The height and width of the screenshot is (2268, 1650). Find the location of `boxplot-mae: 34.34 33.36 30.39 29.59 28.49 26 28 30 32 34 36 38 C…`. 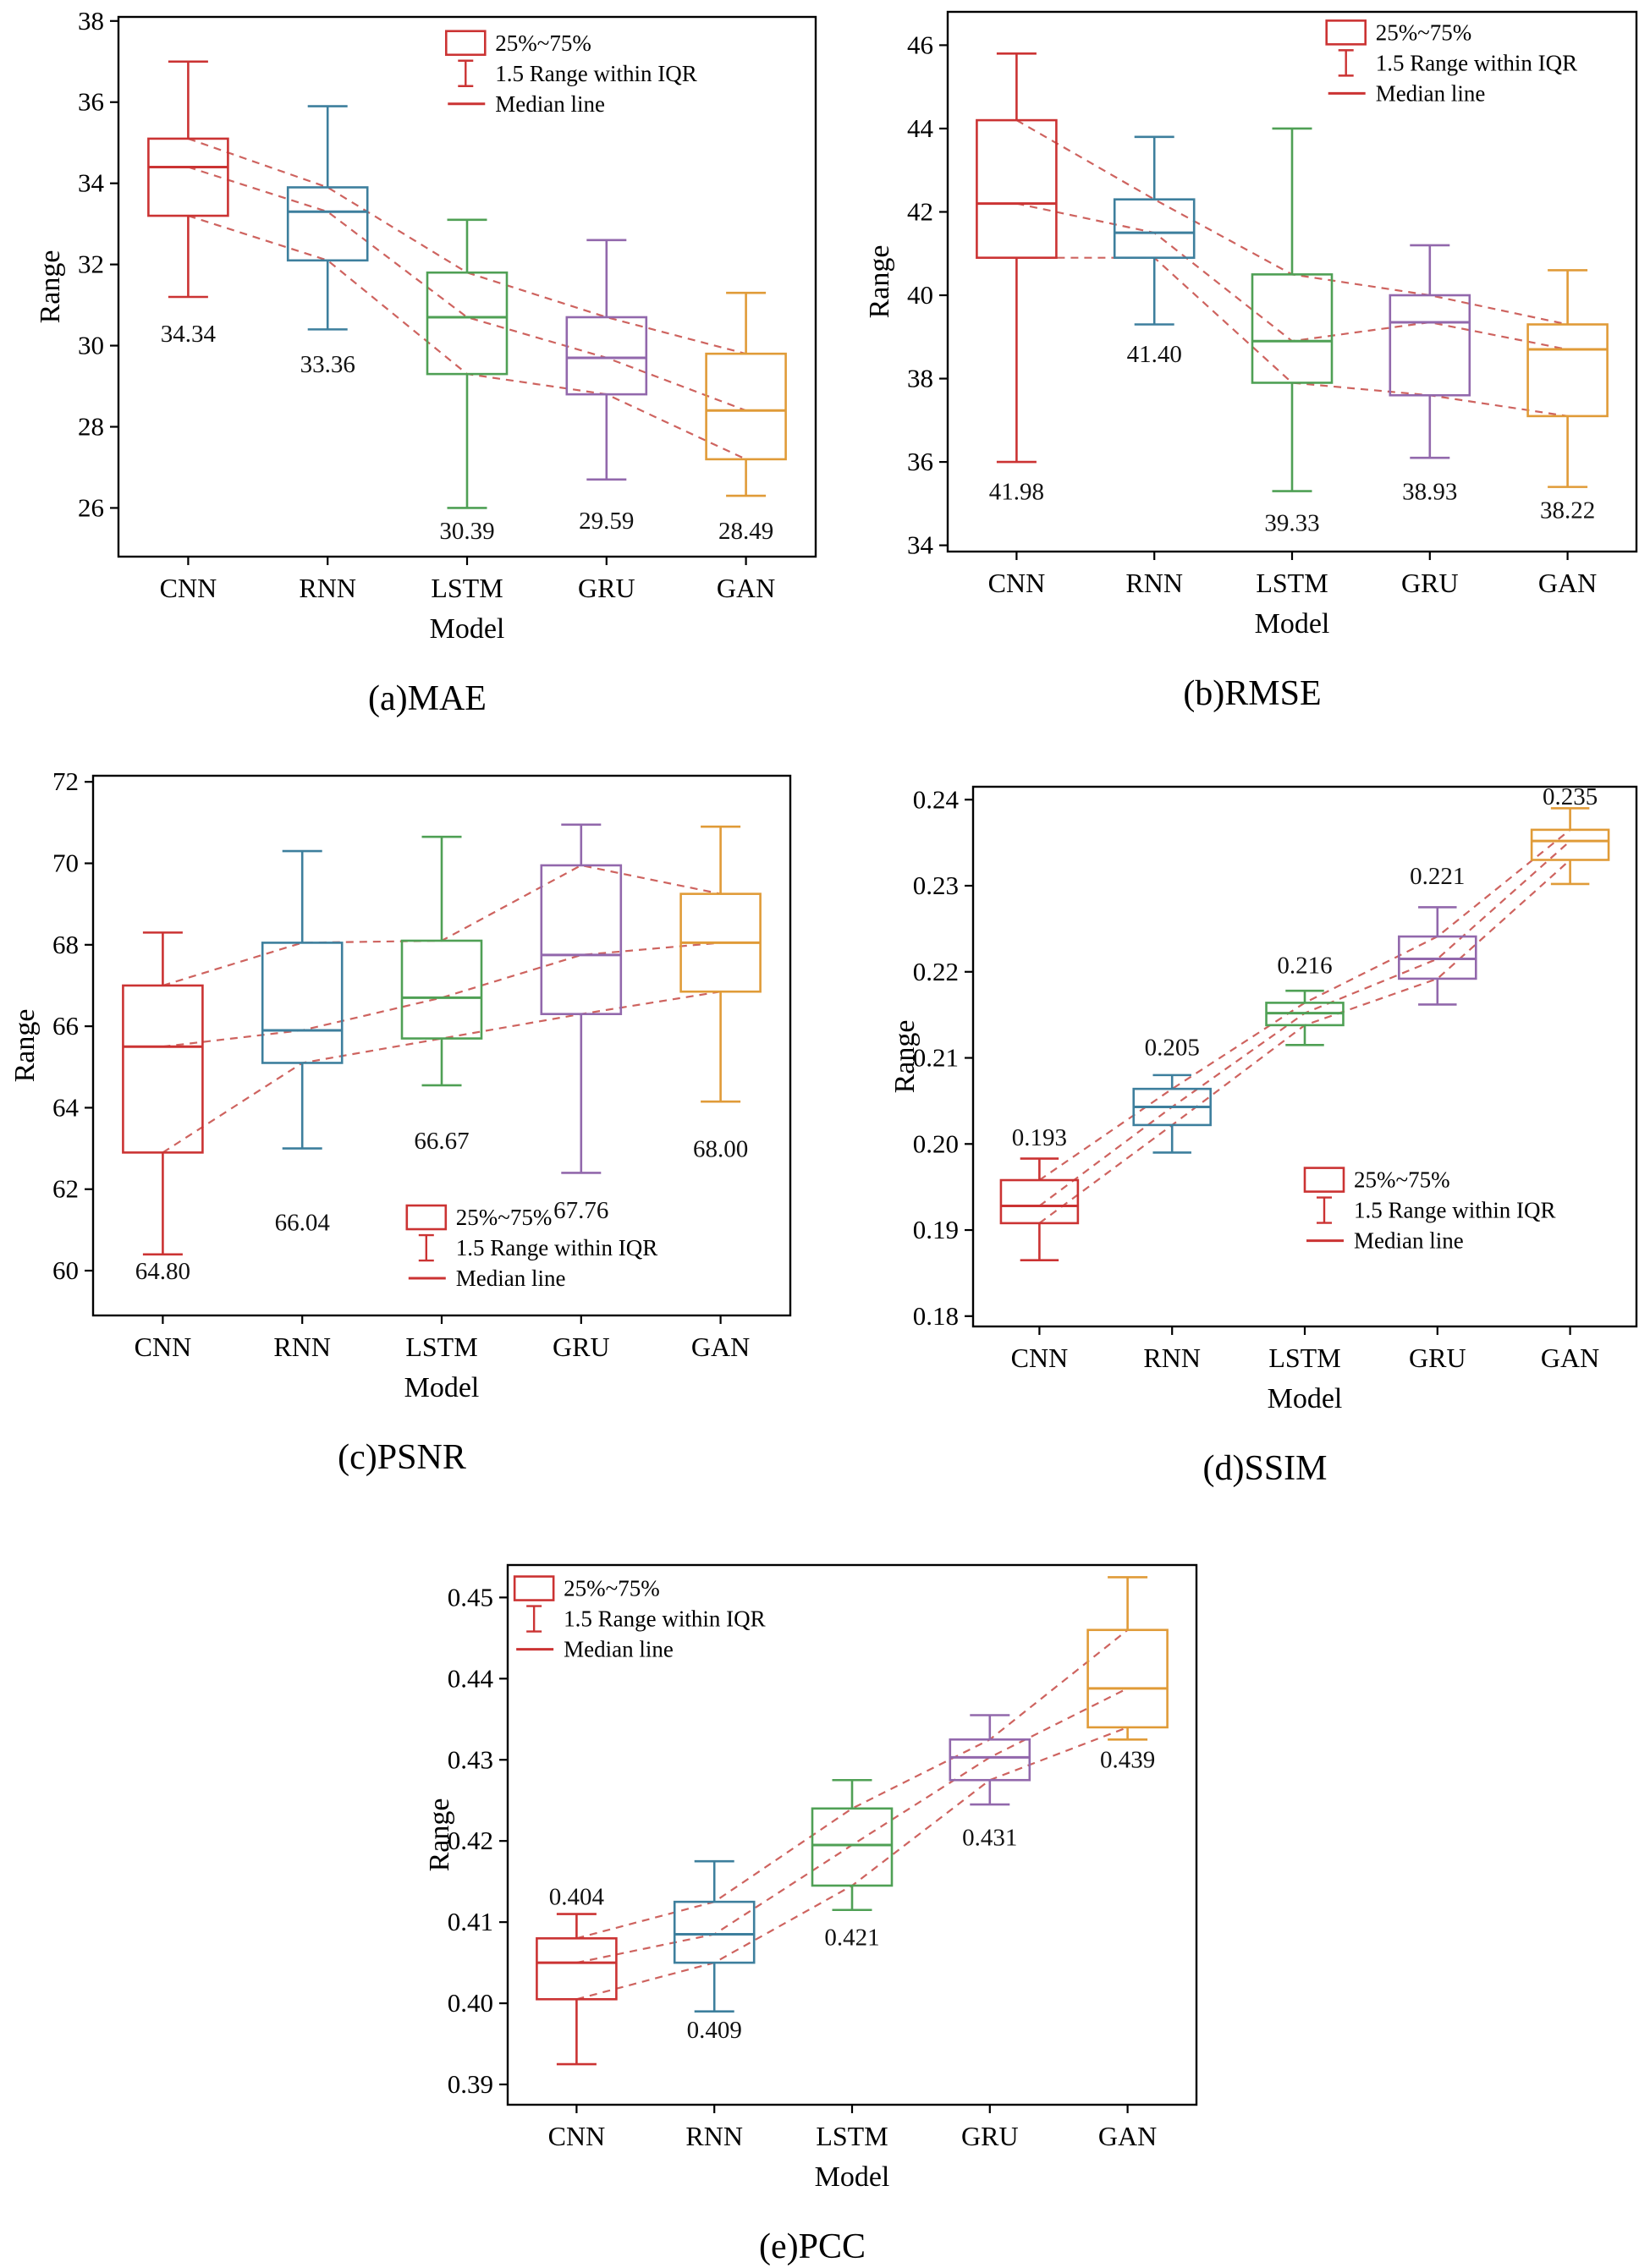

boxplot-mae: 34.34 33.36 30.39 29.59 28.49 26 28 30 32 34 36 38 C… is located at coordinates (427, 332).